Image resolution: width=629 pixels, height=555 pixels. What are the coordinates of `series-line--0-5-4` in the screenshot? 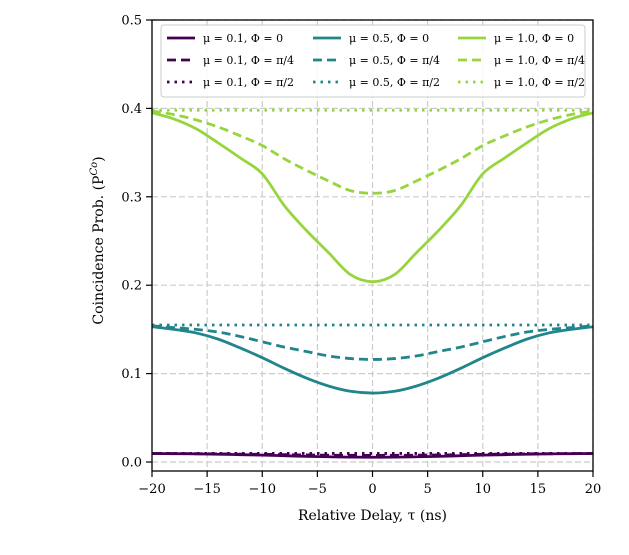 It's located at (372, 342).